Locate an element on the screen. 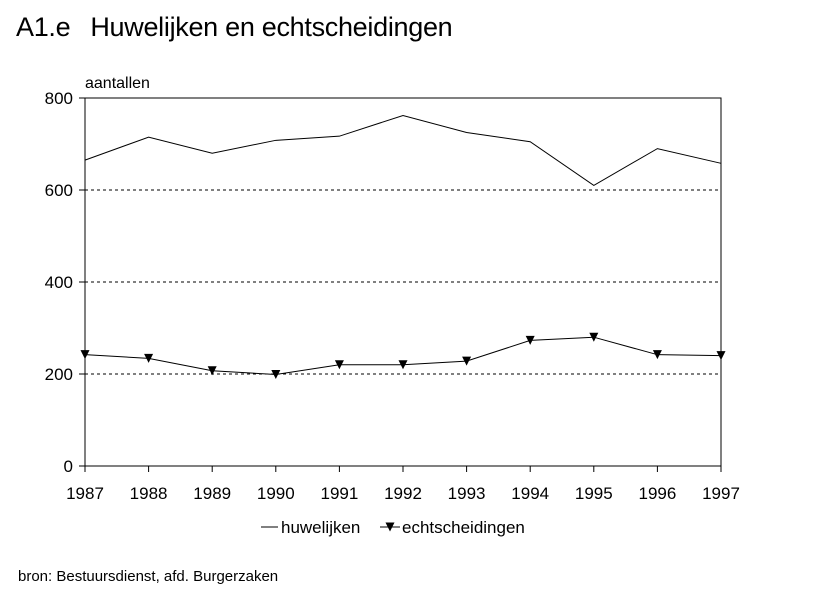  chart-number: A1.e is located at coordinates (43, 27).